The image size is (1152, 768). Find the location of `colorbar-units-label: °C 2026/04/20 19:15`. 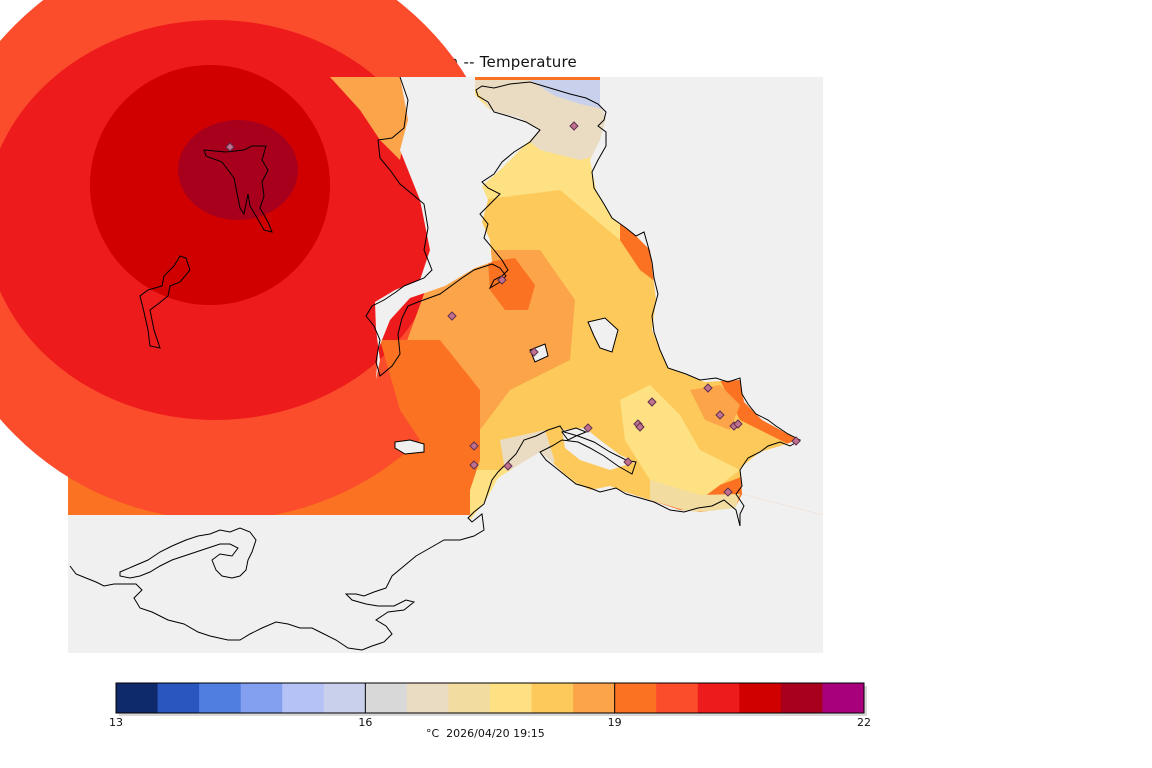

colorbar-units-label: °C 2026/04/20 19:15 is located at coordinates (485, 733).